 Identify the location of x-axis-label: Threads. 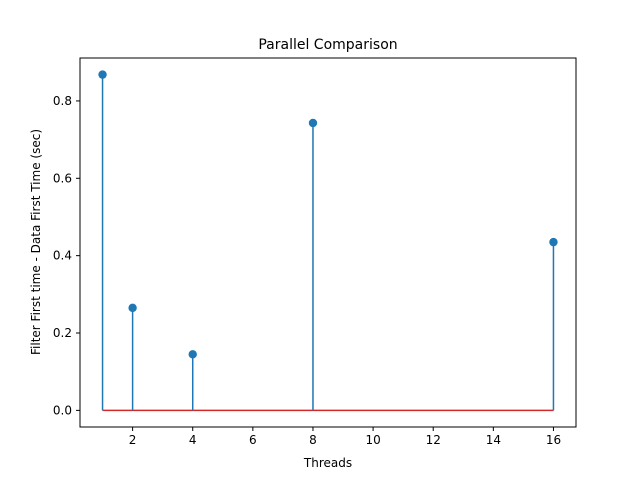
(327, 463).